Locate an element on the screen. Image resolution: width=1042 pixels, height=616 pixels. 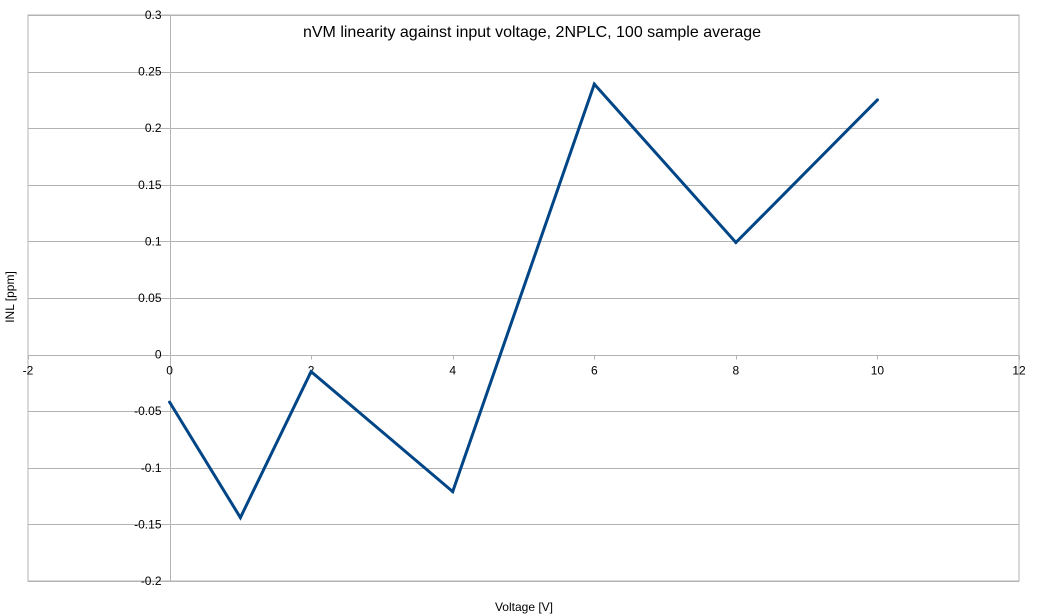
y-axis-title: INL [ppm] is located at coordinates (10, 297).